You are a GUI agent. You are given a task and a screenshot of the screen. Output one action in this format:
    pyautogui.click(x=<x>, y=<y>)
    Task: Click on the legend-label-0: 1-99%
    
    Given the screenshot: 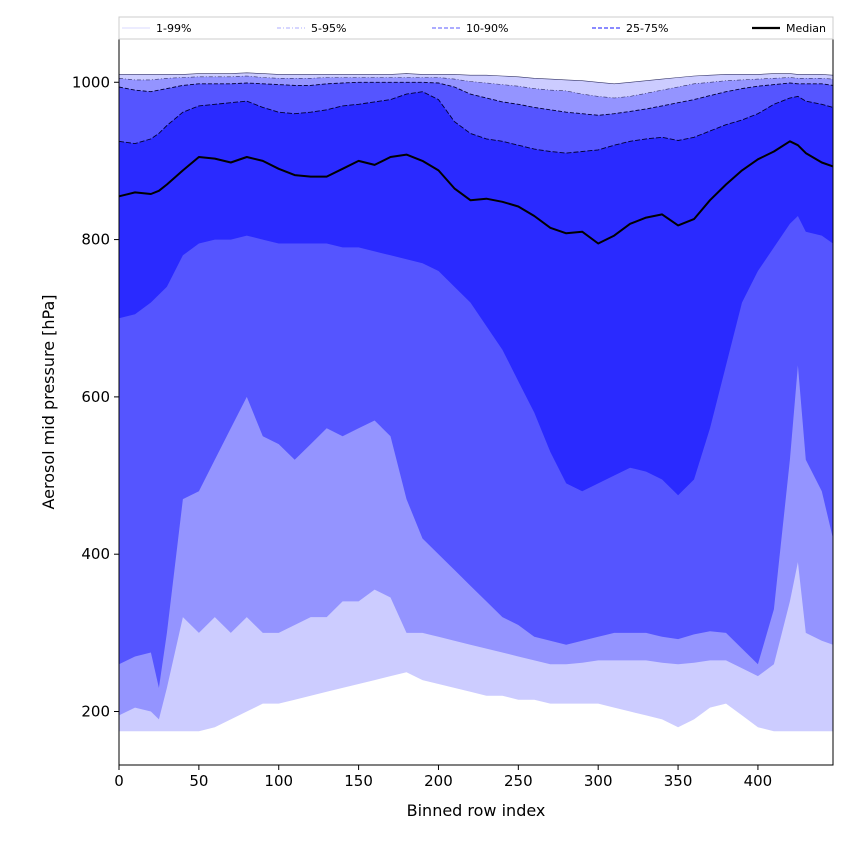 What is the action you would take?
    pyautogui.click(x=173, y=28)
    